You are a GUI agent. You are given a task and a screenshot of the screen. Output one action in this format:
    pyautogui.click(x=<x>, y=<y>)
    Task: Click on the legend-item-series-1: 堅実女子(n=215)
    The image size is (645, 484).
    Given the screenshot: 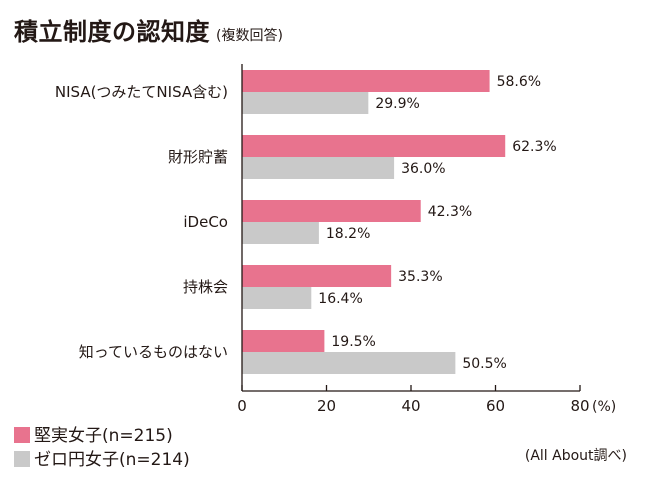 What is the action you would take?
    pyautogui.click(x=93, y=433)
    